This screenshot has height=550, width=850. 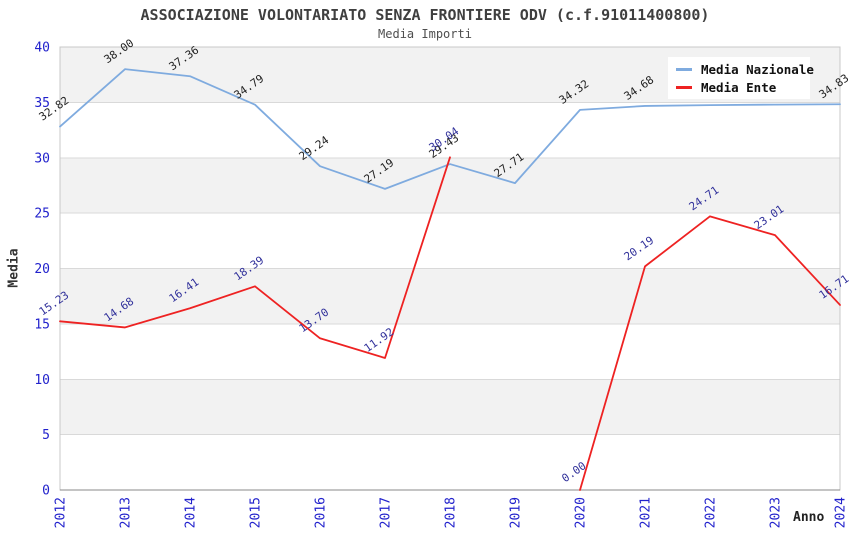 What do you see at coordinates (42, 214) in the screenshot?
I see `y-tick-label: 25` at bounding box center [42, 214].